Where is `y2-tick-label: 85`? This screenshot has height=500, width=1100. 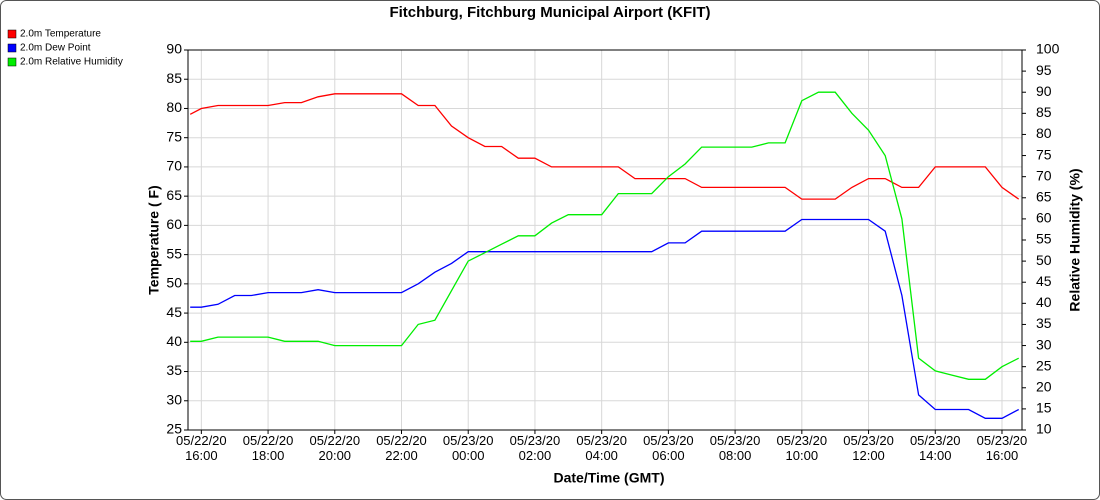 y2-tick-label: 85 is located at coordinates (1044, 112).